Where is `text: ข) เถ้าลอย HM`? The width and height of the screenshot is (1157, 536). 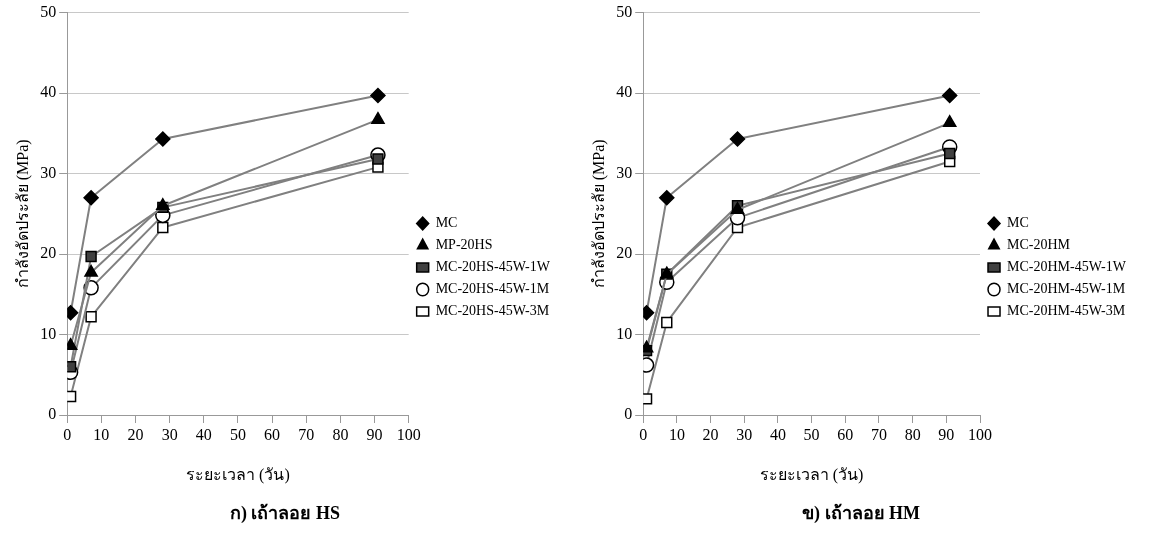
text: ข) เถ้าลอย HM is located at coordinates (861, 513).